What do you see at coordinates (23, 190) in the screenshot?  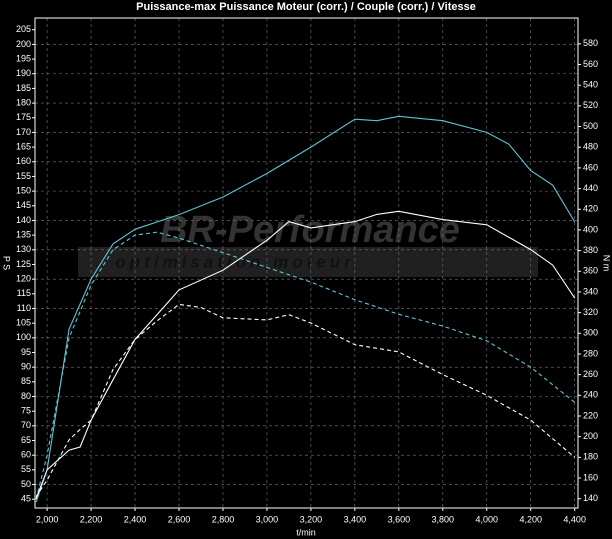 I see `y-tick-label: 150` at bounding box center [23, 190].